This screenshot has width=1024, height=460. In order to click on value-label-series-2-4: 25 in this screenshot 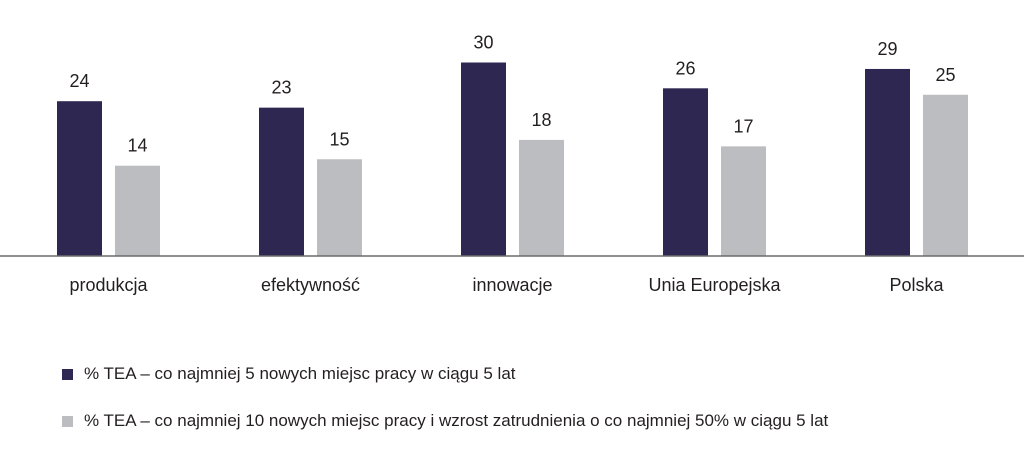, I will do `click(945, 75)`.